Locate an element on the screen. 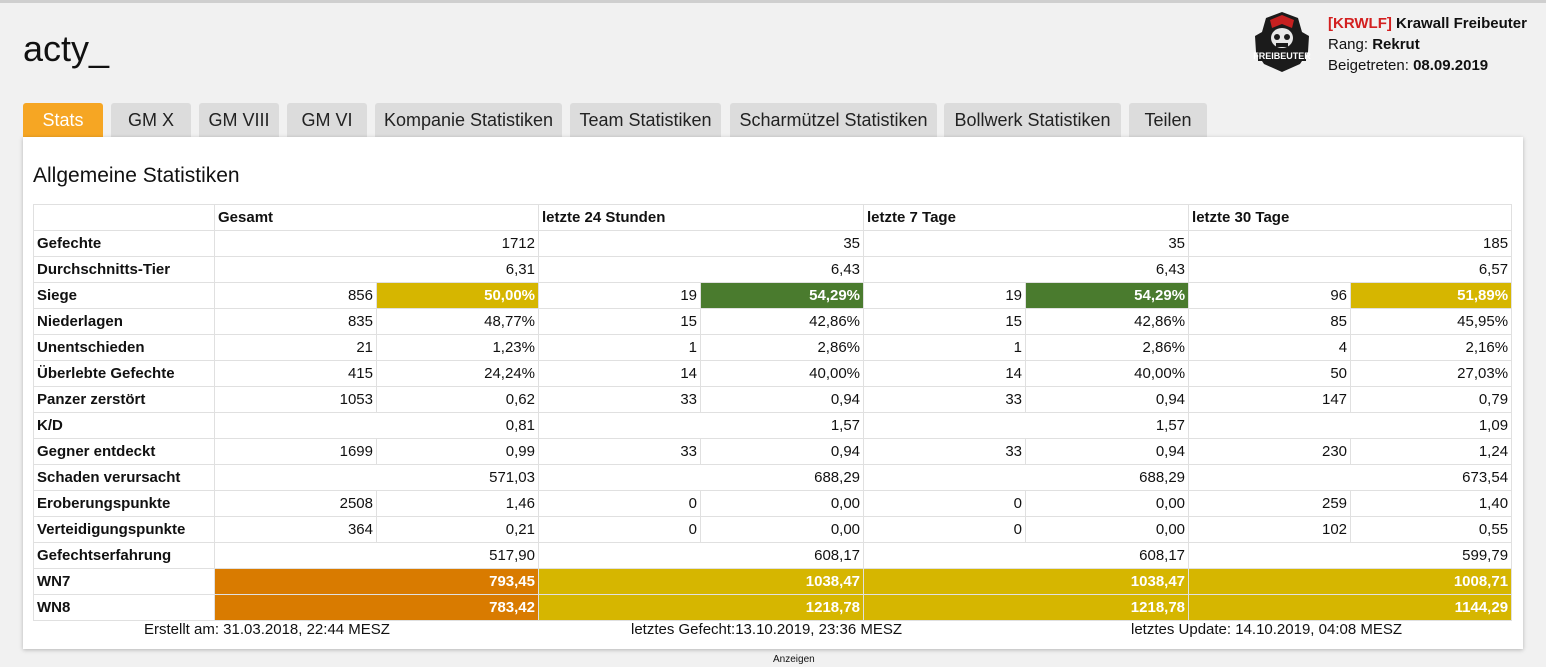 The image size is (1546, 667). cell-rate: 0,79 is located at coordinates (1431, 399).